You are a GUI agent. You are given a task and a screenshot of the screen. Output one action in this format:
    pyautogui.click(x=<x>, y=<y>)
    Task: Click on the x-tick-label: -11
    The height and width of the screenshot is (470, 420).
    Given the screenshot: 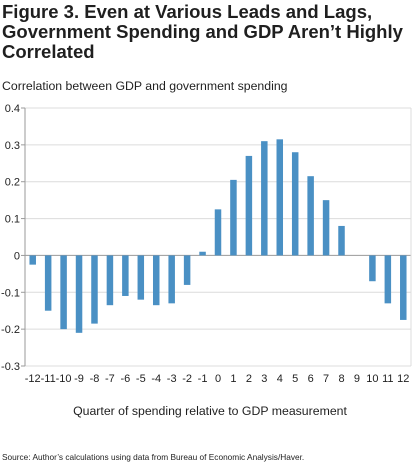 What is the action you would take?
    pyautogui.click(x=48, y=379)
    